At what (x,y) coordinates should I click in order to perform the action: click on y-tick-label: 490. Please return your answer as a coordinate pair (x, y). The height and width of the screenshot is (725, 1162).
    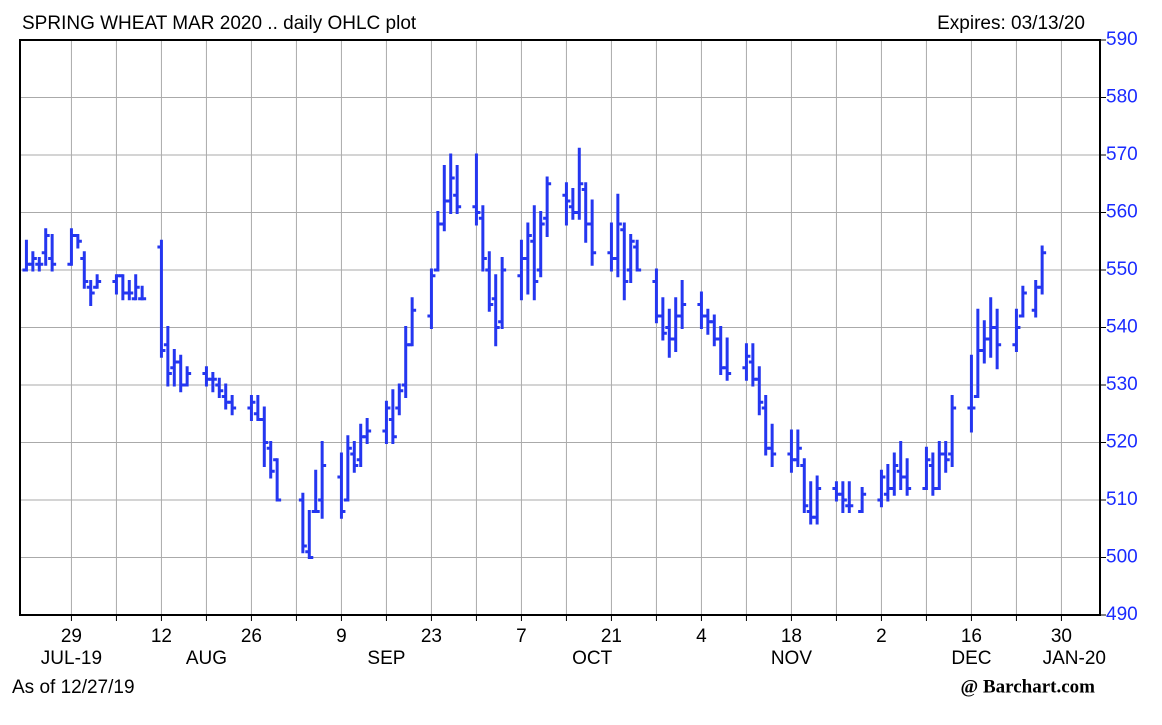
    Looking at the image, I should click on (1122, 614).